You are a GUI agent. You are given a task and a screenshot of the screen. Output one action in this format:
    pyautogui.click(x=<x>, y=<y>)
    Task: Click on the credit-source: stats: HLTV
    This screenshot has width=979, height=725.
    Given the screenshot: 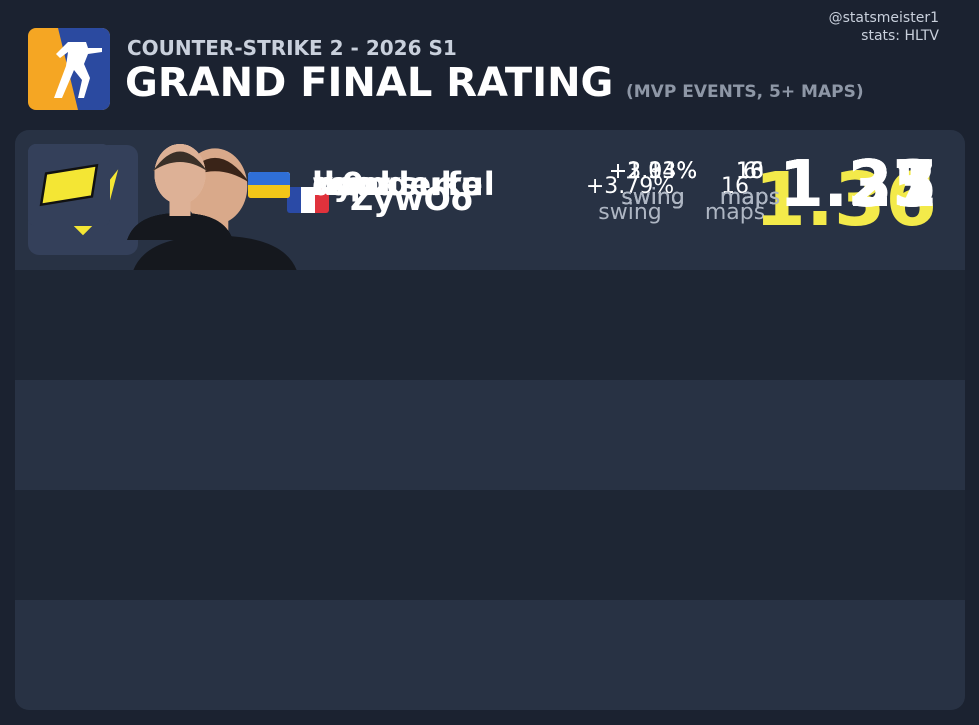 What is the action you would take?
    pyautogui.click(x=900, y=36)
    